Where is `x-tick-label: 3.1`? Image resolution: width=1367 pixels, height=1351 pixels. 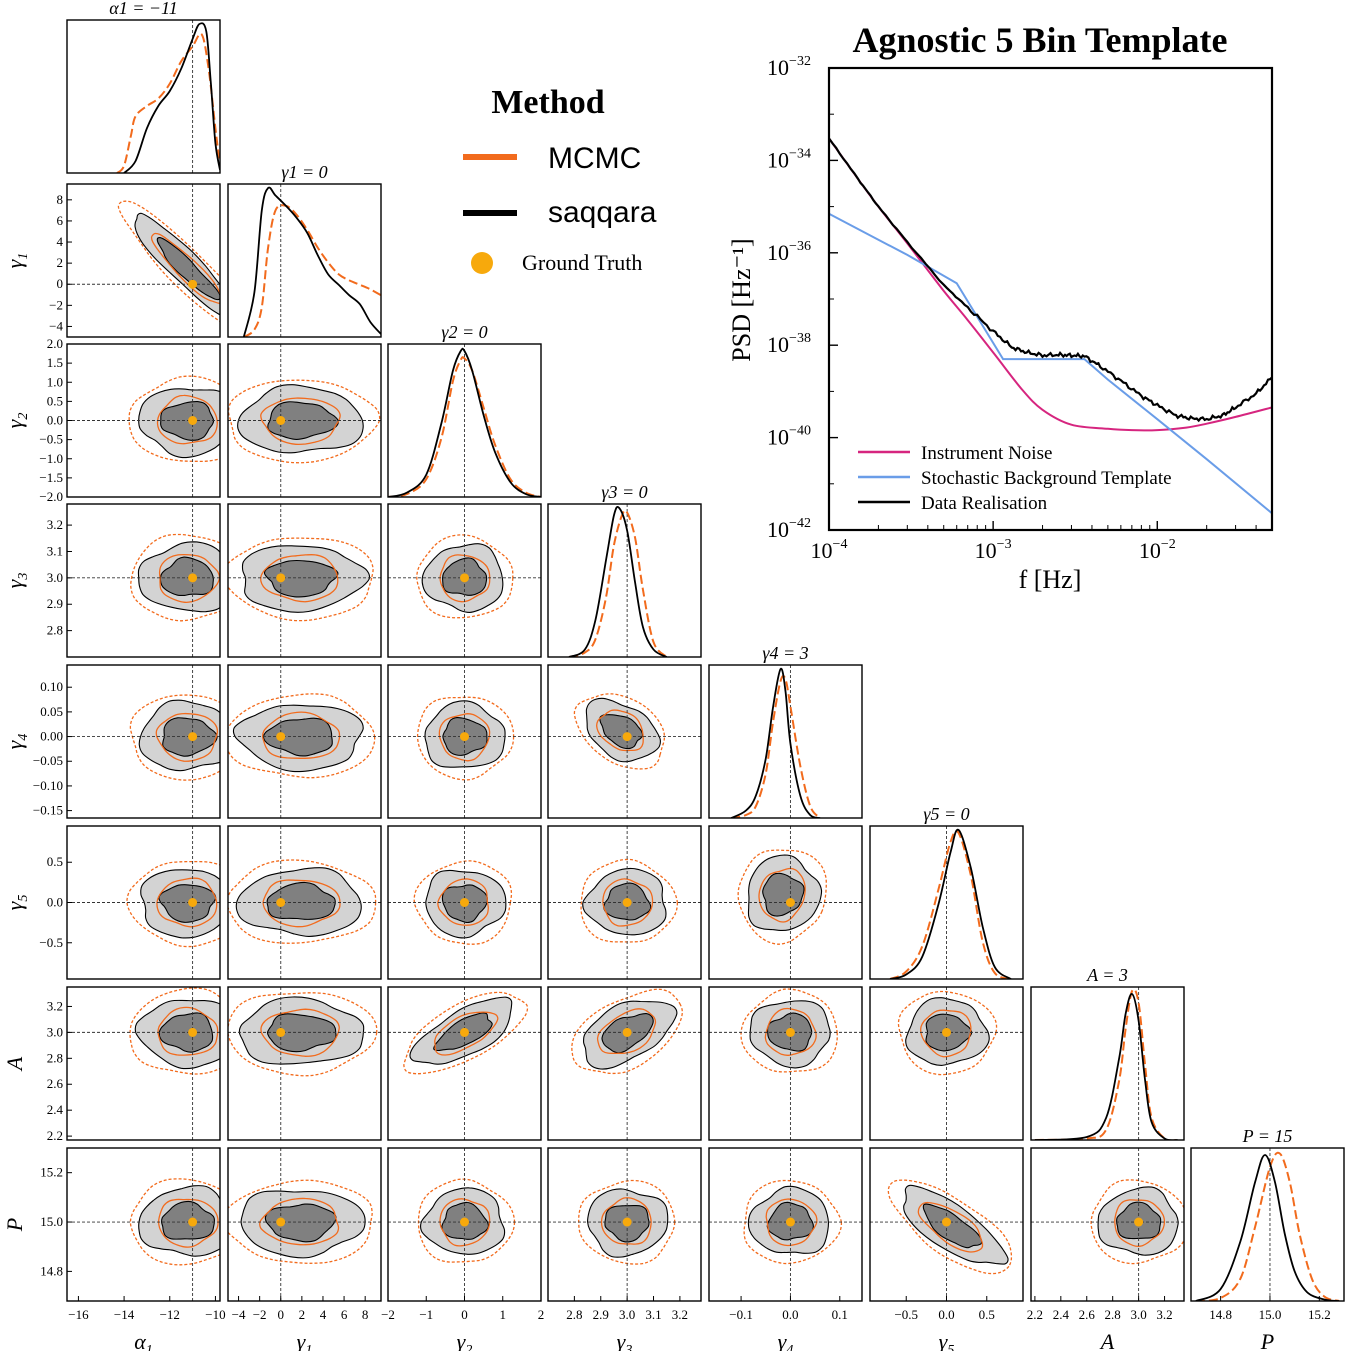 x-tick-label: 3.1 is located at coordinates (653, 1314).